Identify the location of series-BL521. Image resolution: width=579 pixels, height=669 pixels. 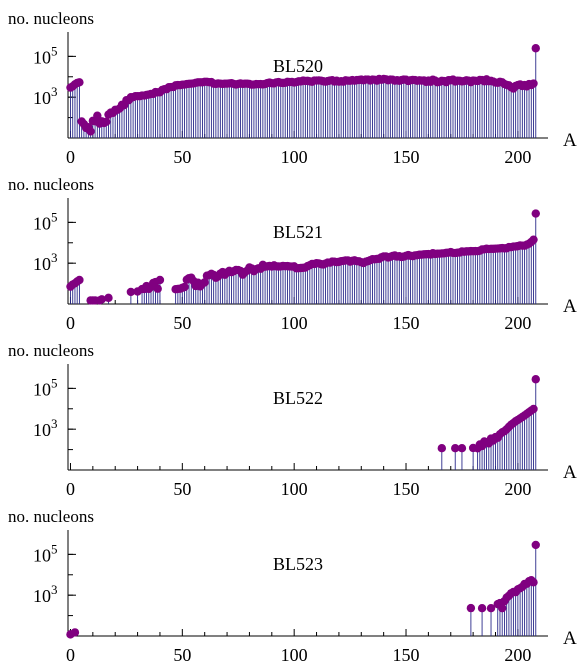
(303, 257).